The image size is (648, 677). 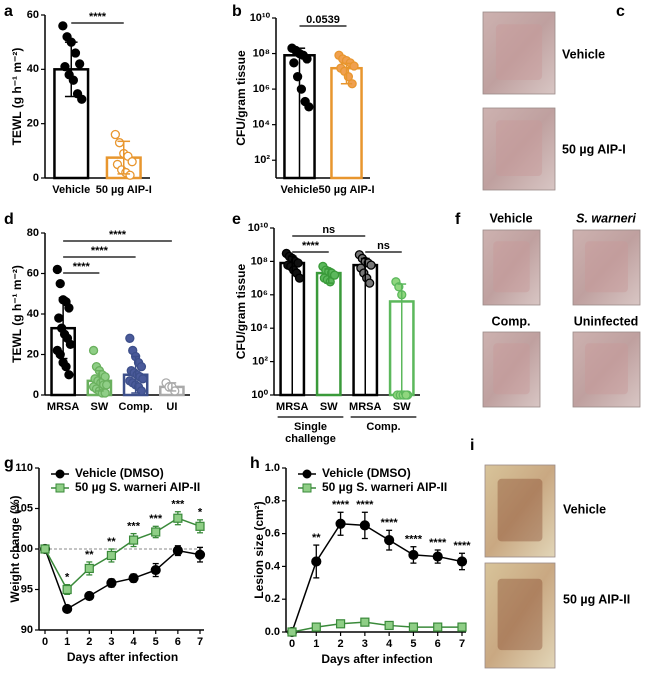 I want to click on panel-letter: g, so click(x=9, y=463).